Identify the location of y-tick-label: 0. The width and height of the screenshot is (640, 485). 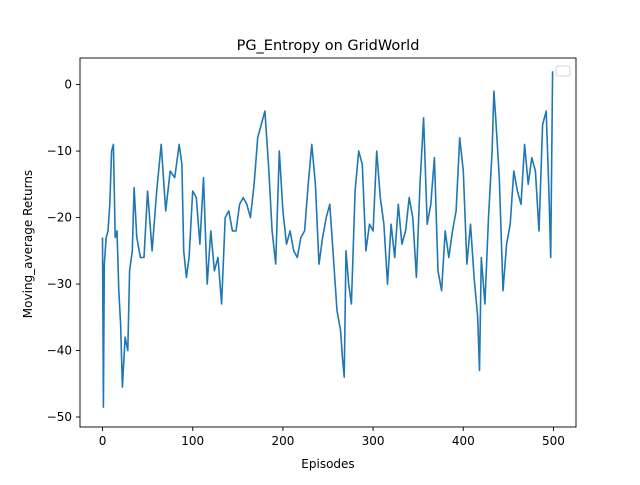
(68, 85).